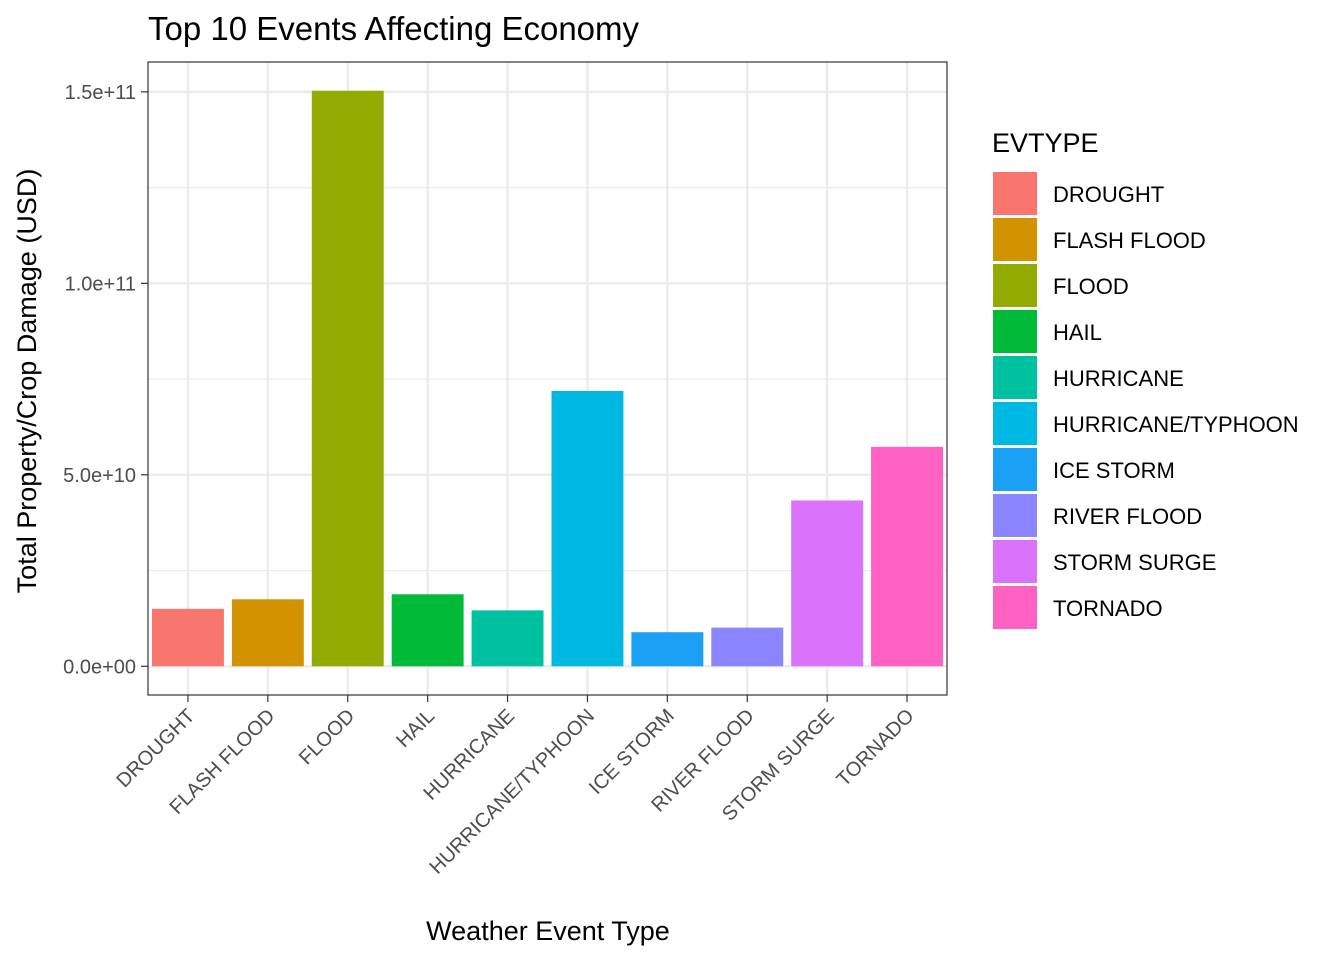 The height and width of the screenshot is (960, 1344). I want to click on y-tick-label: 1.0e+11, so click(100, 284).